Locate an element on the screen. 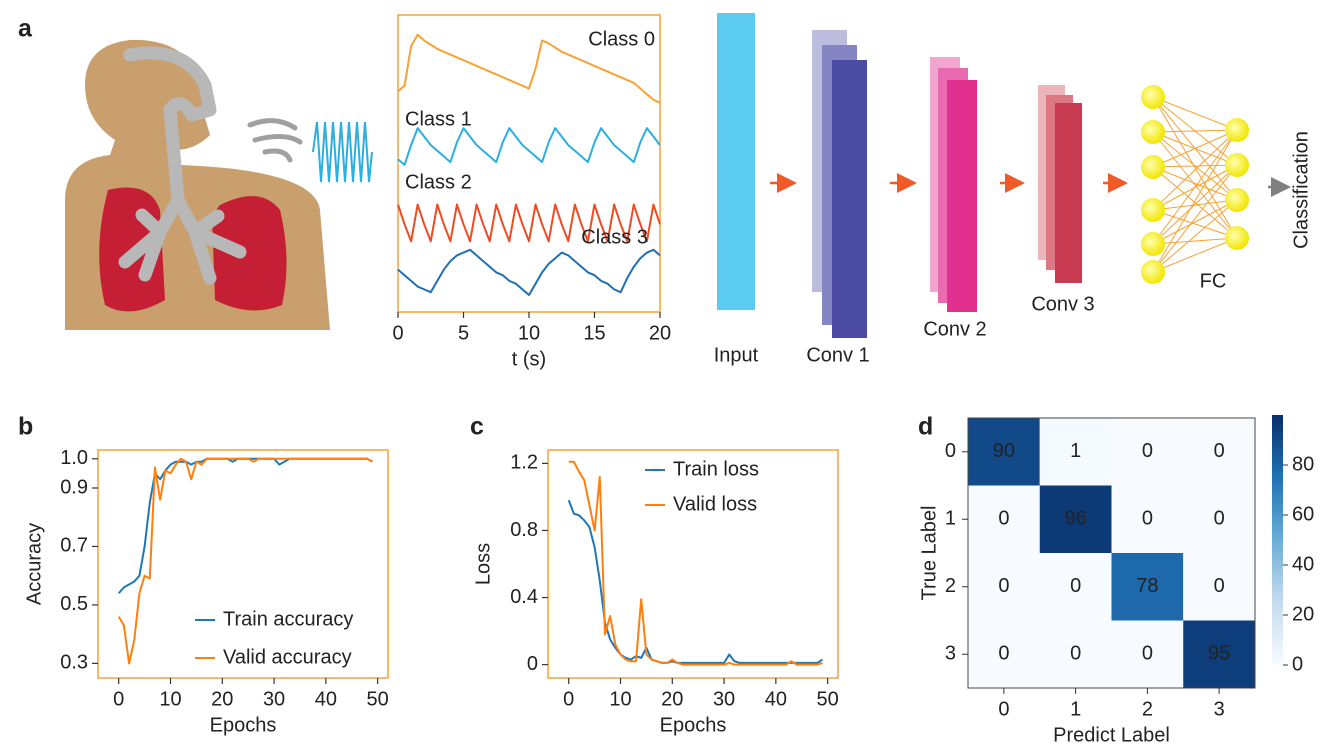 The height and width of the screenshot is (749, 1325). y-tick-label: 0.4 is located at coordinates (524, 597).